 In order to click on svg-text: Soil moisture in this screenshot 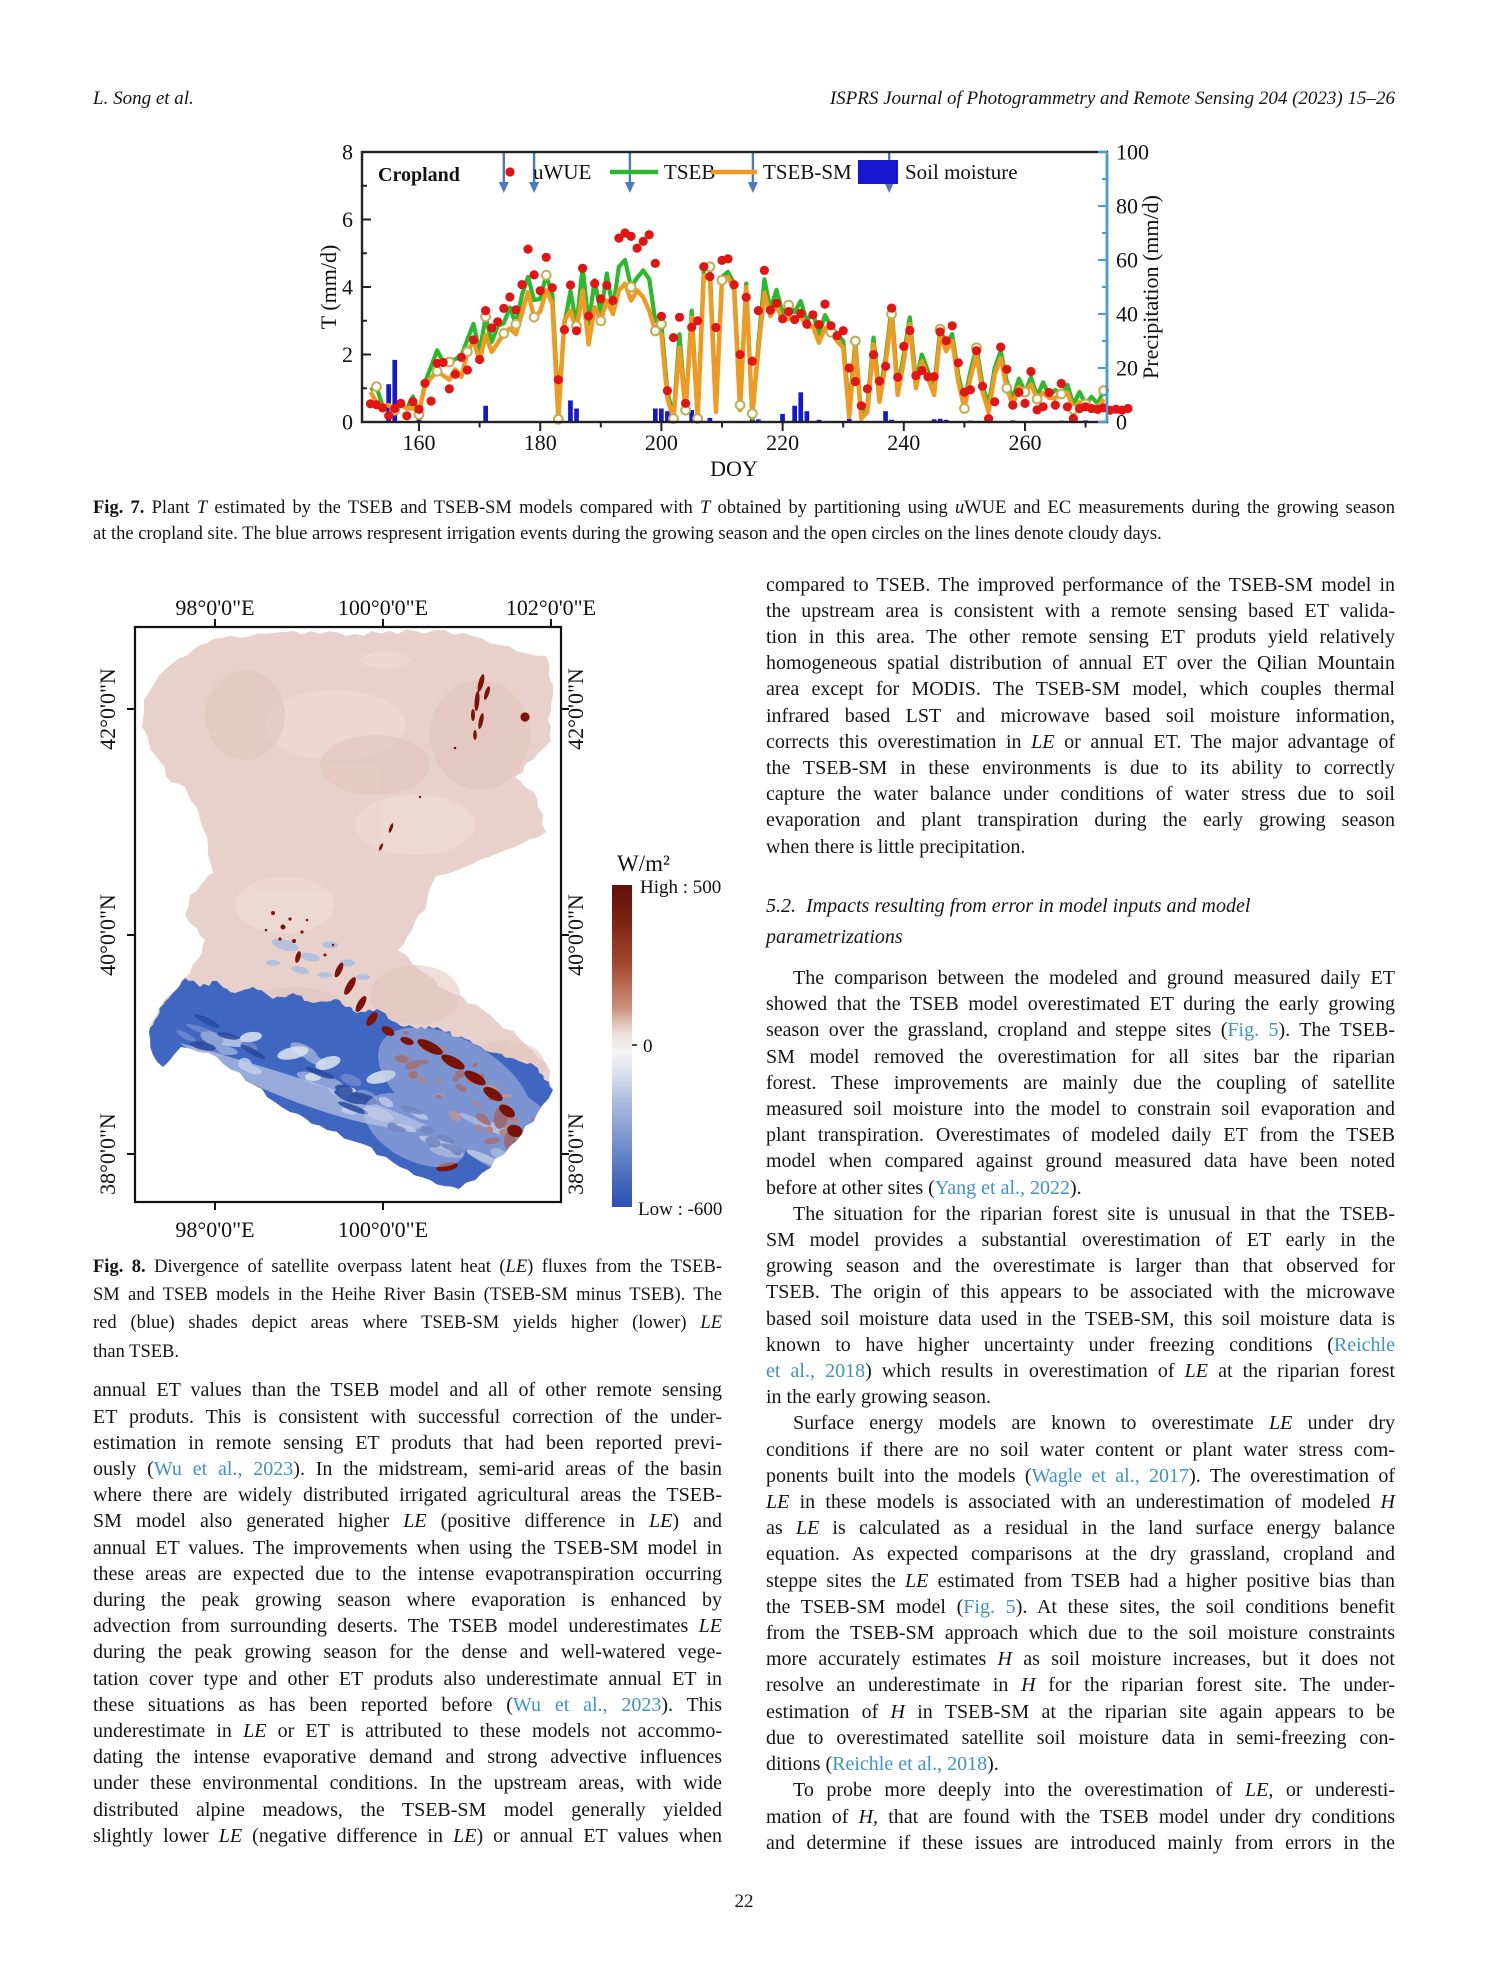, I will do `click(961, 172)`.